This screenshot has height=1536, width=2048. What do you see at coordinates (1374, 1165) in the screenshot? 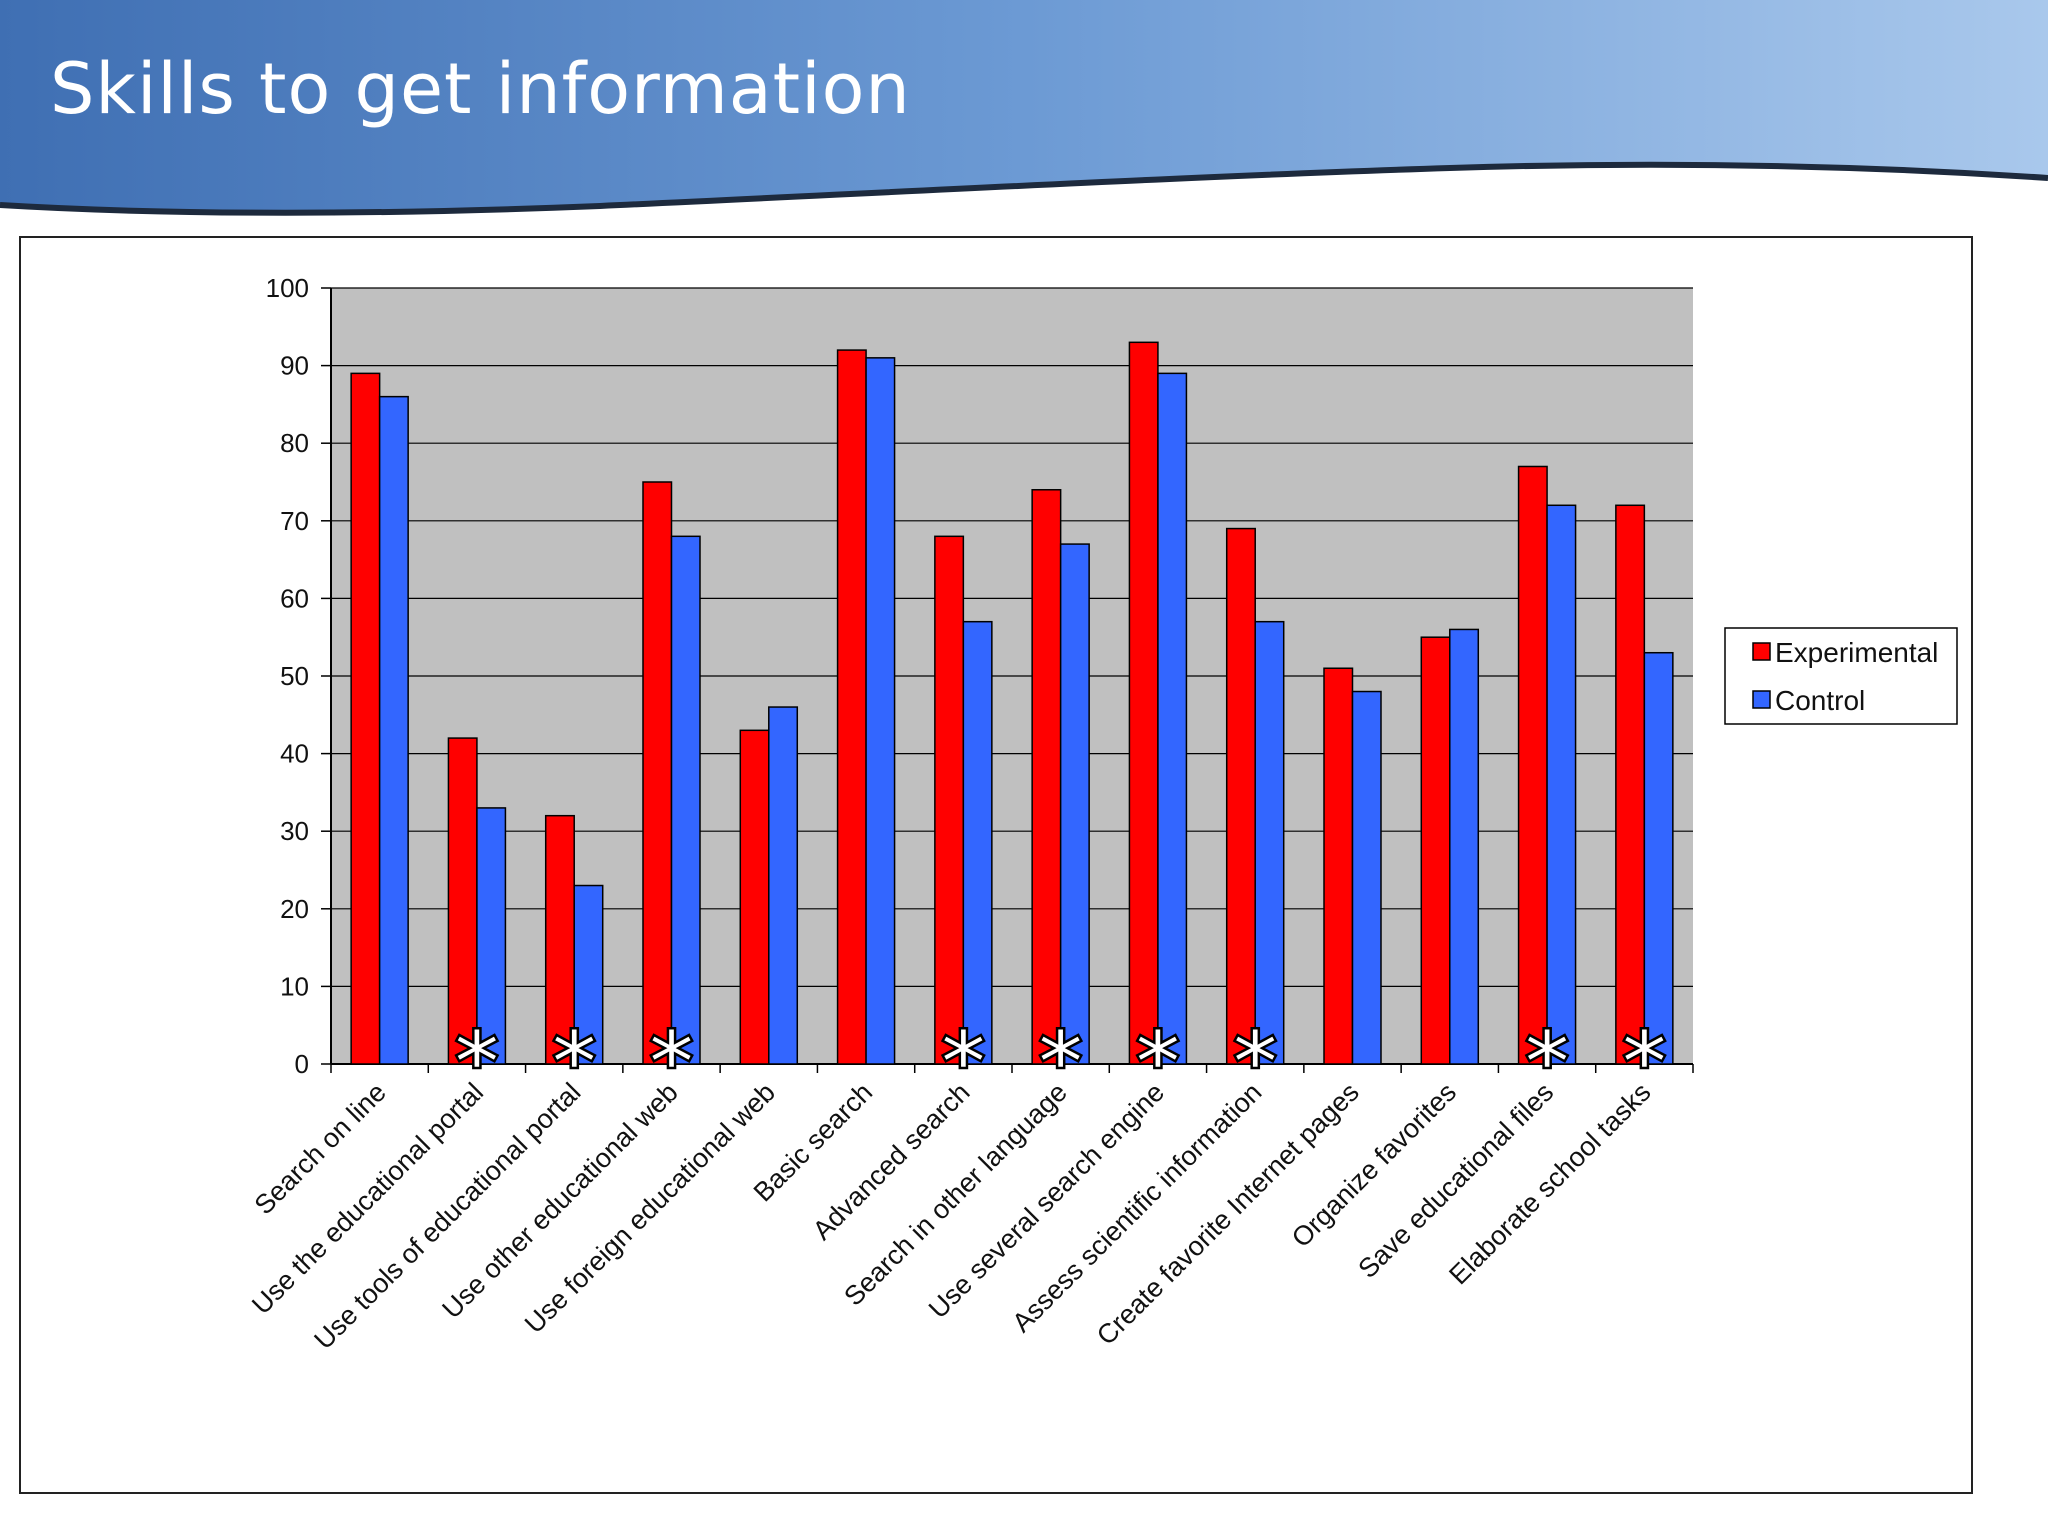
I see `category-label: Organize favorites` at bounding box center [1374, 1165].